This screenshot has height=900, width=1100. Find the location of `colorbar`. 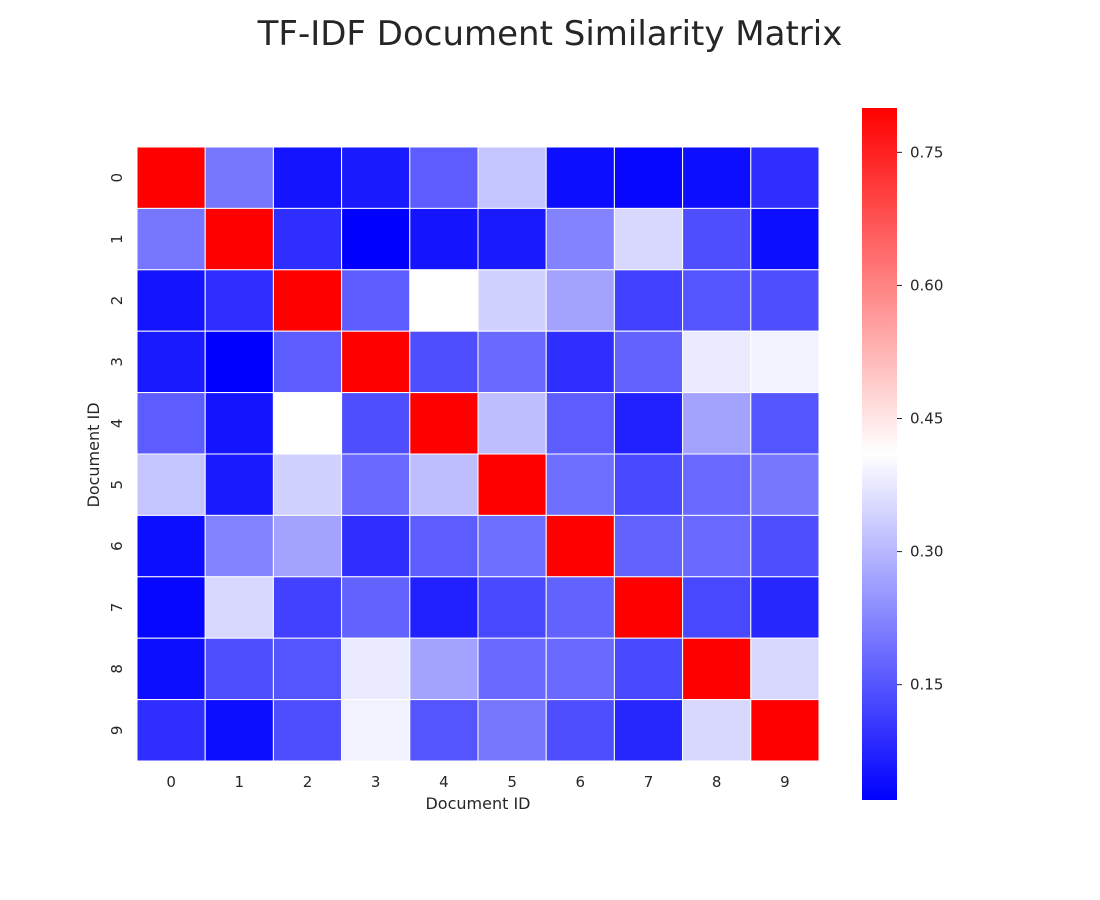

colorbar is located at coordinates (879, 454).